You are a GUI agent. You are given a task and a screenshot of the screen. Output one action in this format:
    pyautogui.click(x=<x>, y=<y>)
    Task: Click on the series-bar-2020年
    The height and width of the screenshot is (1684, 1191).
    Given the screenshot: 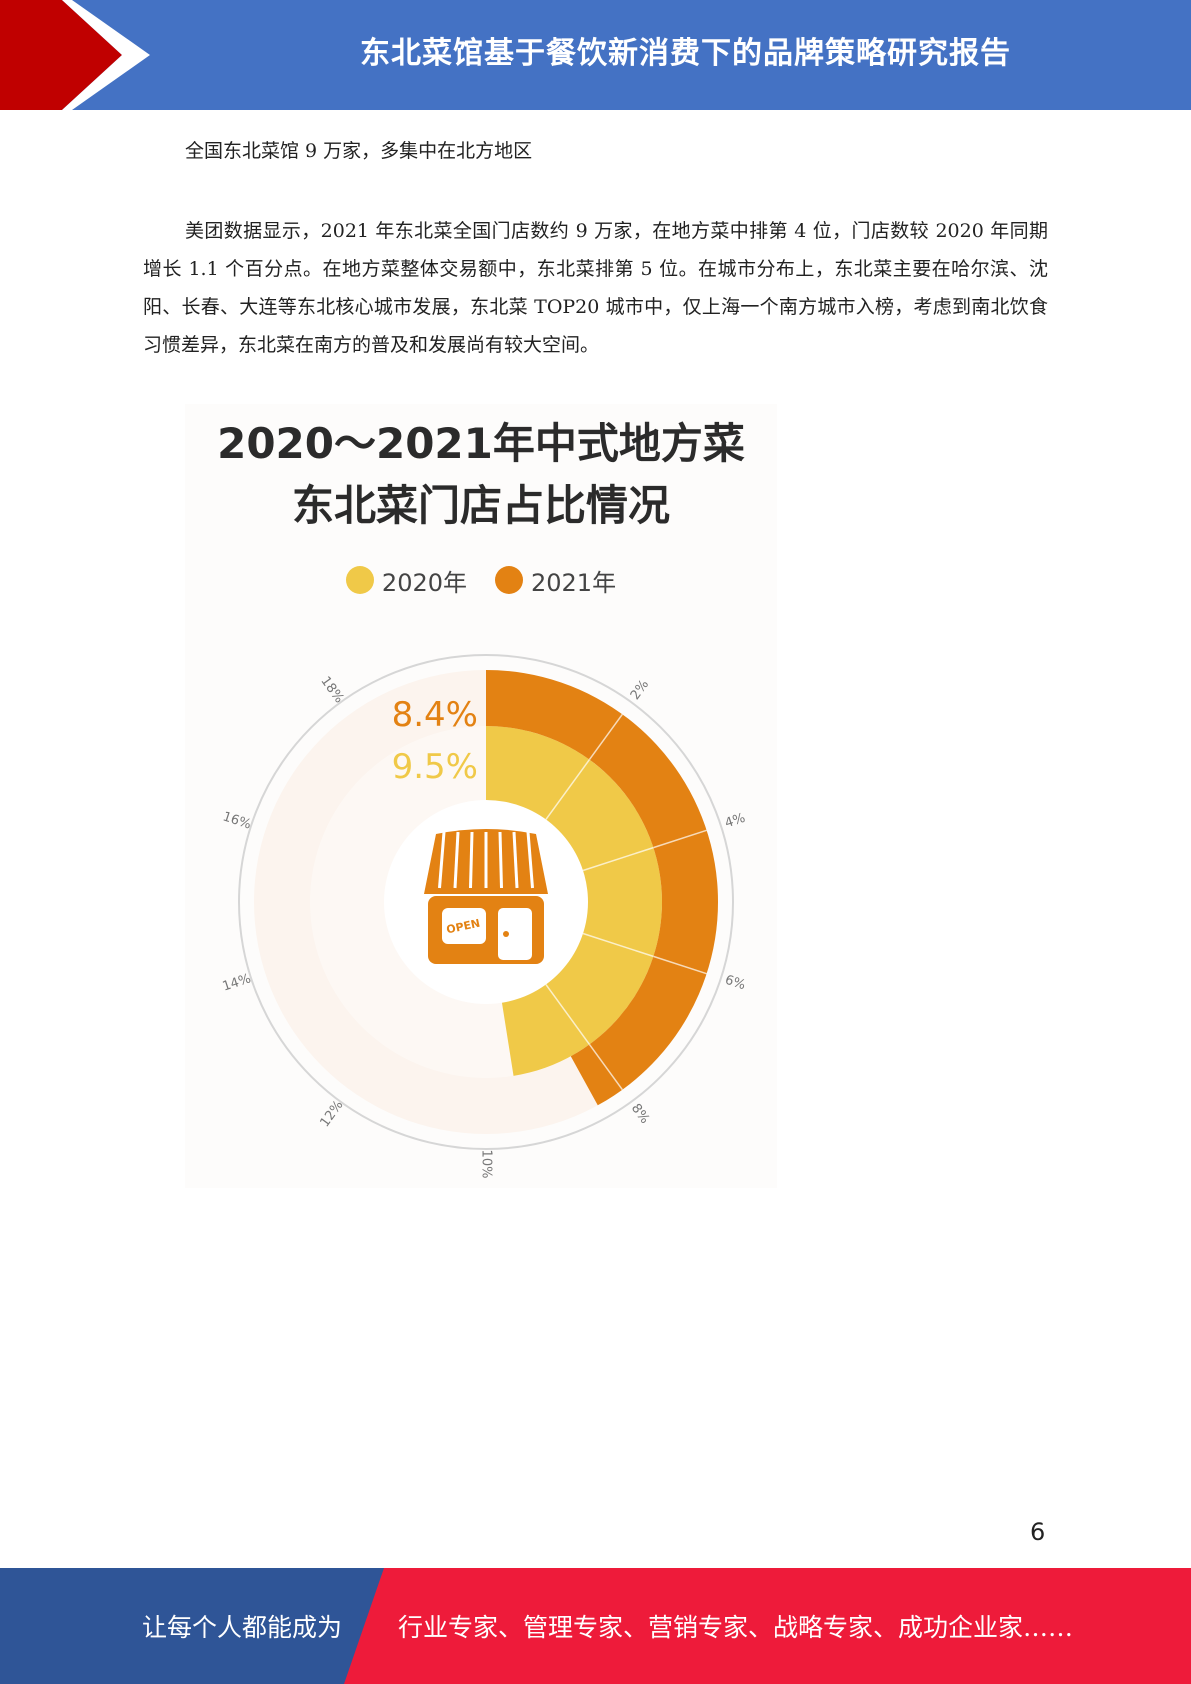 What is the action you would take?
    pyautogui.click(x=574, y=901)
    